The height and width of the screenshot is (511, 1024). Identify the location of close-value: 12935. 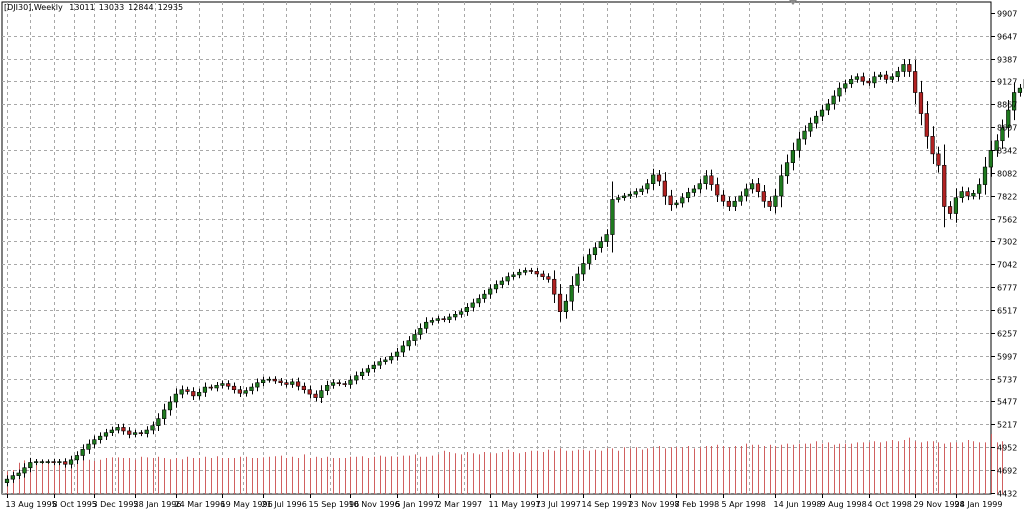
(170, 7).